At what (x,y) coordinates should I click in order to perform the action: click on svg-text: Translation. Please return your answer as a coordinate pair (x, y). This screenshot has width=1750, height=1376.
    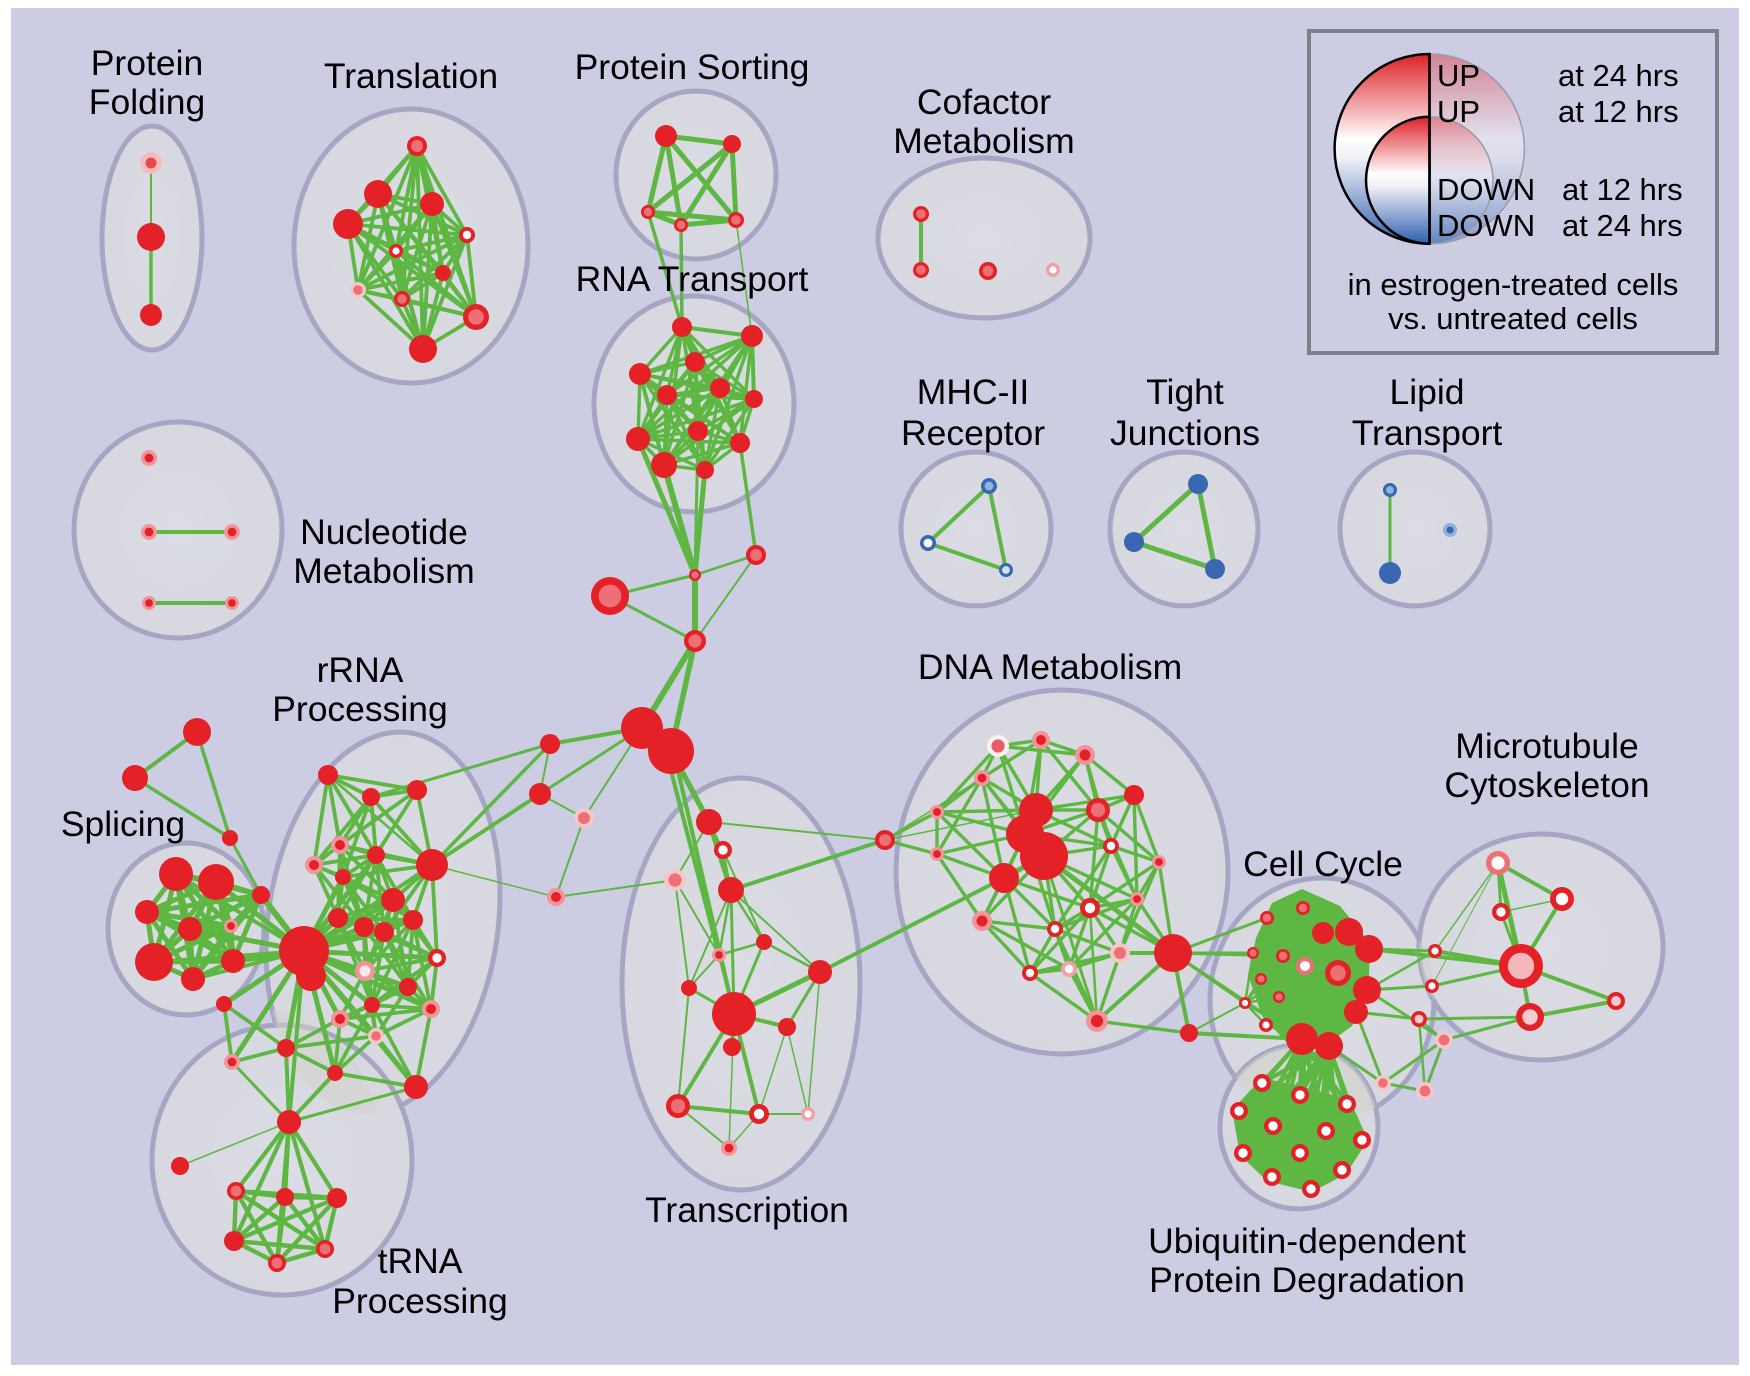
    Looking at the image, I should click on (411, 76).